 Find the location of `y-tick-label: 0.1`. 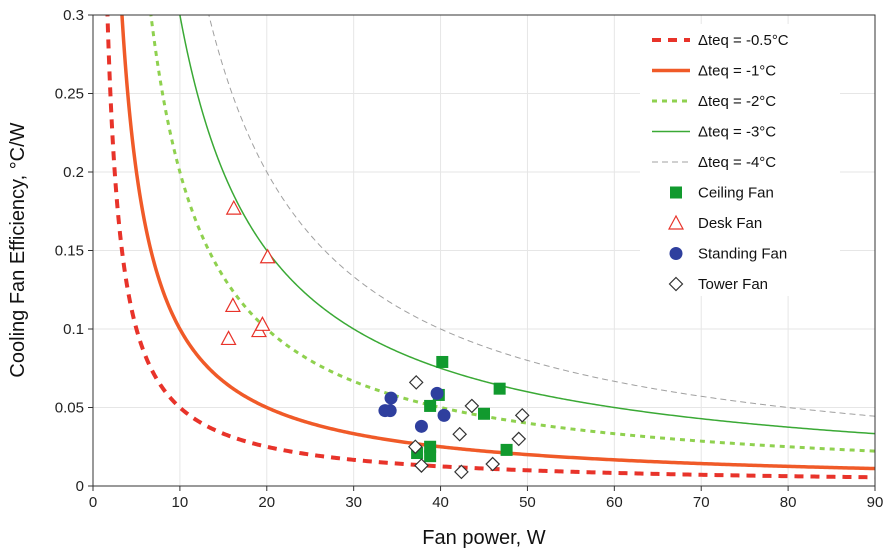

y-tick-label: 0.1 is located at coordinates (73, 329).